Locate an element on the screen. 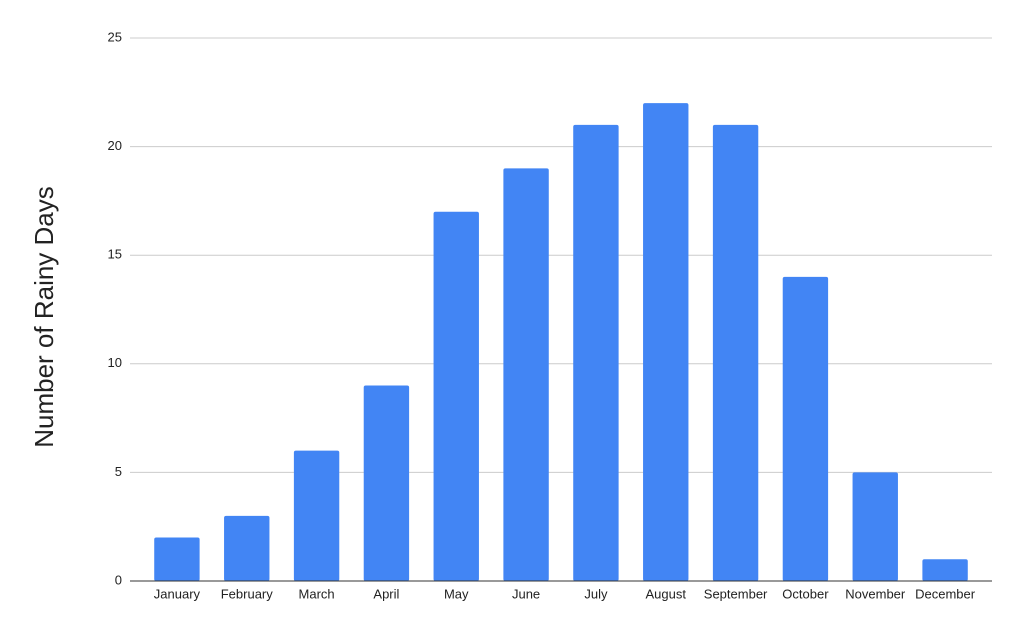 The width and height of the screenshot is (1024, 634). x-tick-label: August is located at coordinates (666, 593).